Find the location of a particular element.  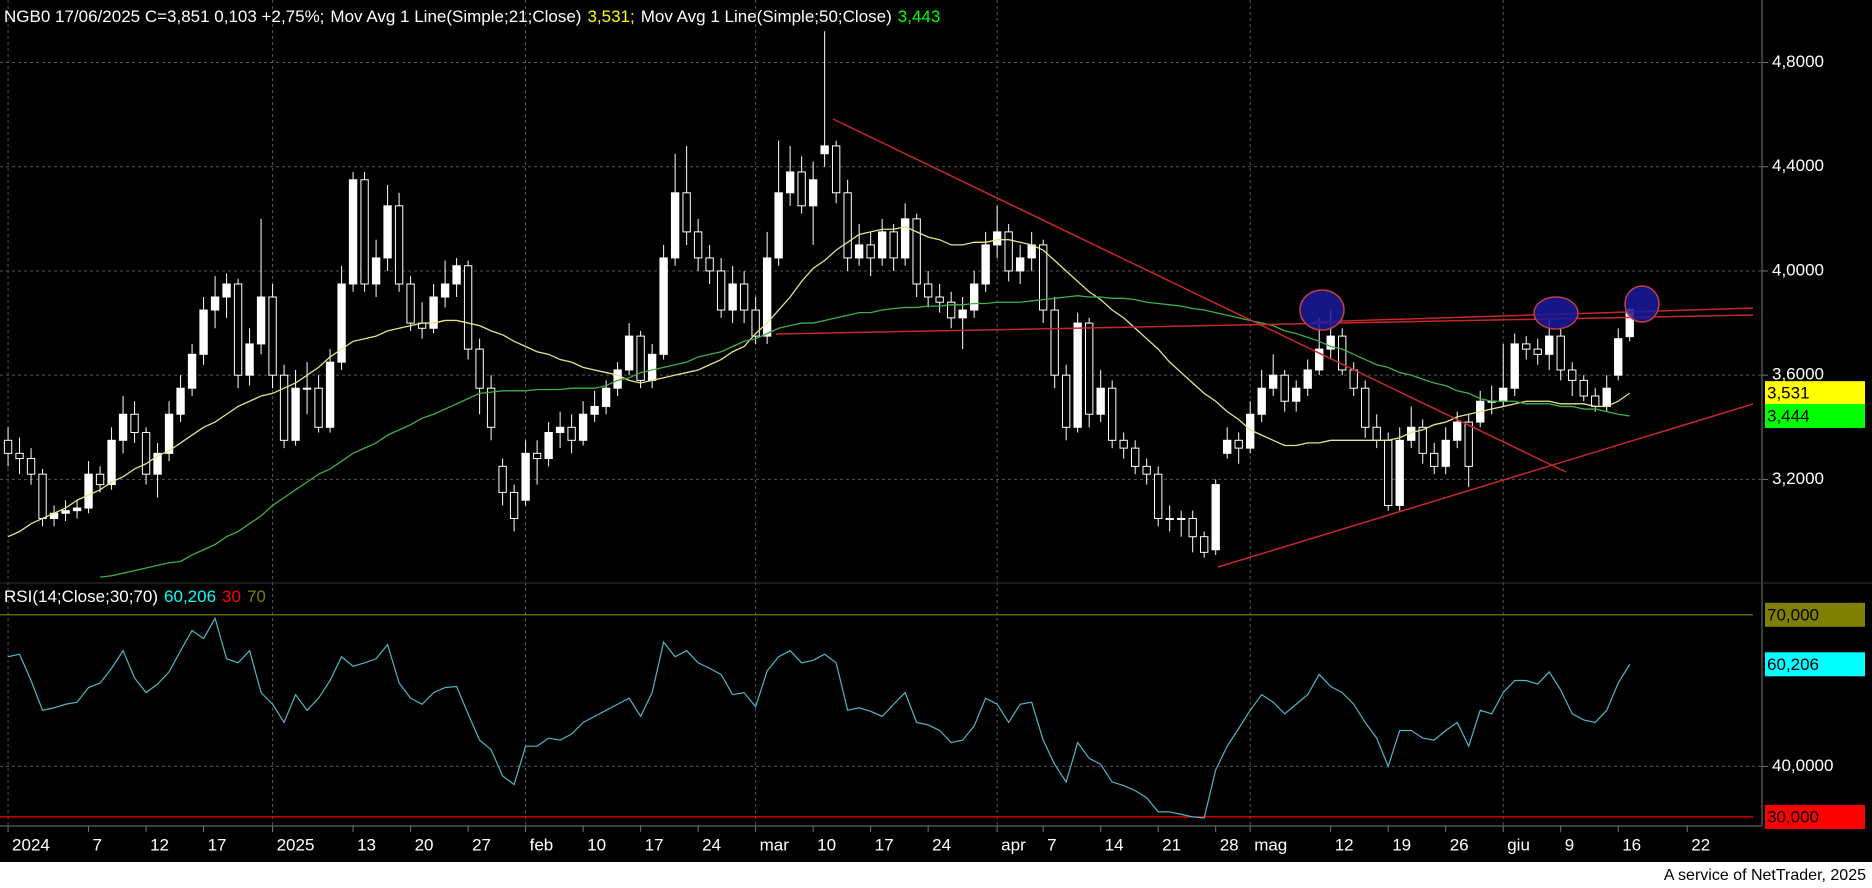

x-tick-label: mar is located at coordinates (775, 844).